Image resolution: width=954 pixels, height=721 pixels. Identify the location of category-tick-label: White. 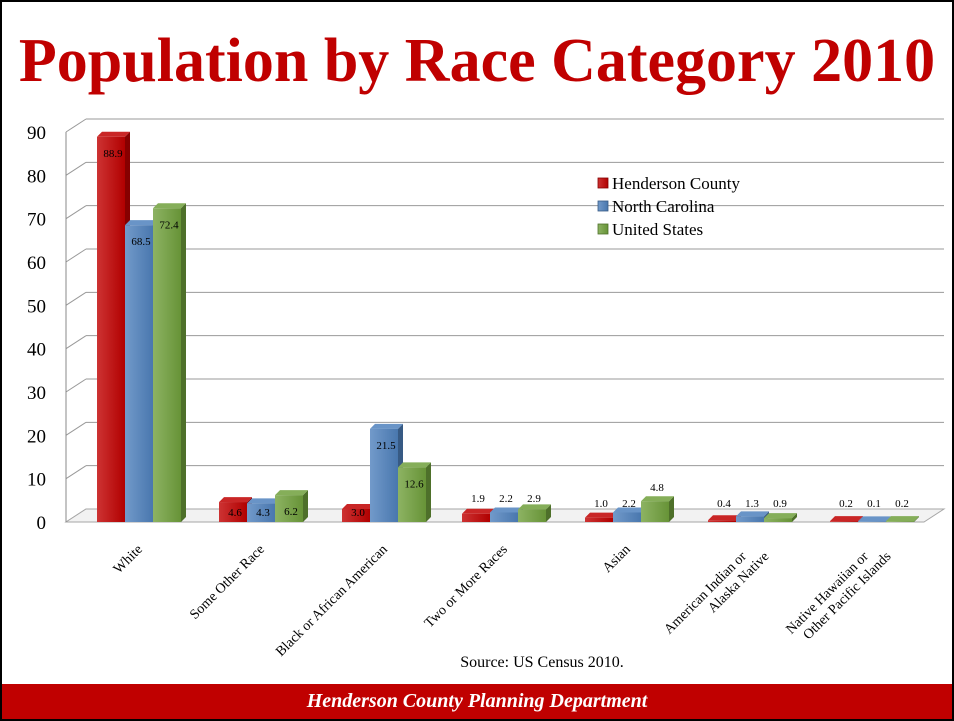
(128, 559).